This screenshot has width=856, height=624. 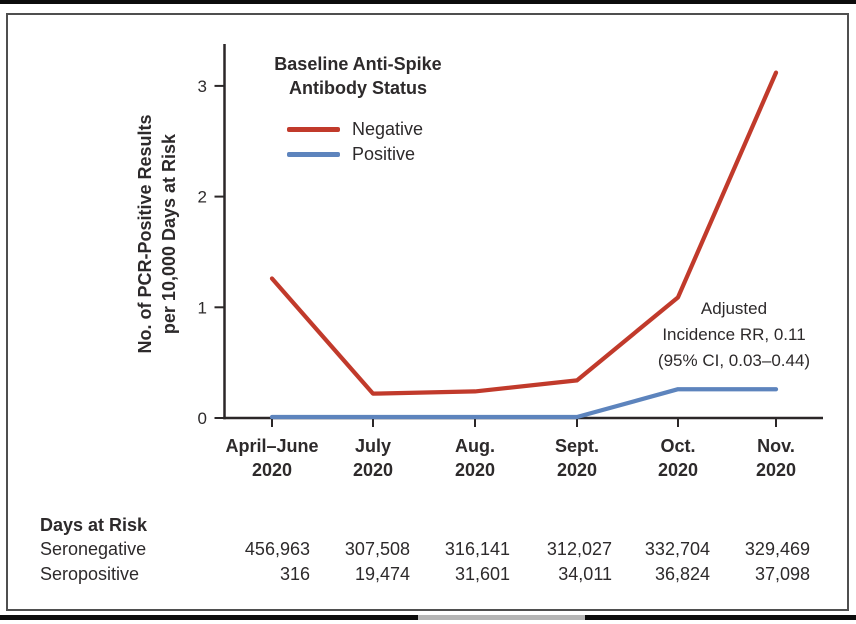 What do you see at coordinates (382, 574) in the screenshot?
I see `risk-cell: 19,474` at bounding box center [382, 574].